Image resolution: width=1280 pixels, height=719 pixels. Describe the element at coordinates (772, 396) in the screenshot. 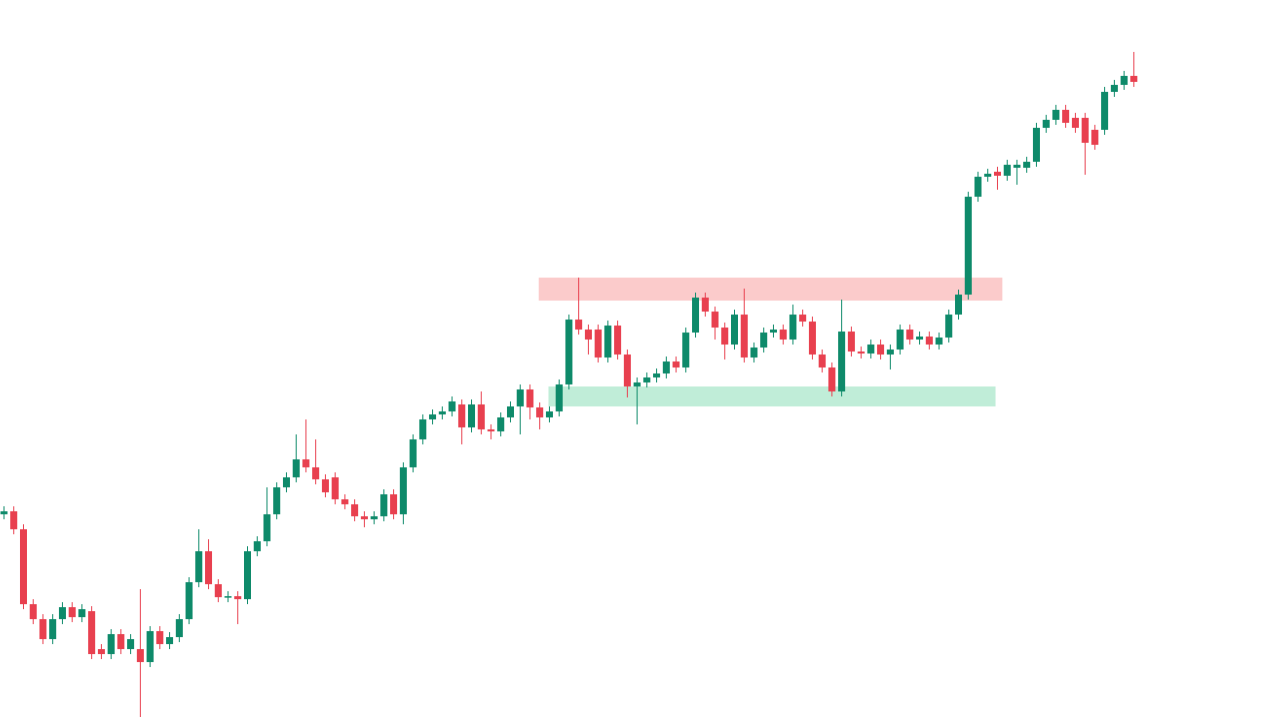

I see `price-zone` at that location.